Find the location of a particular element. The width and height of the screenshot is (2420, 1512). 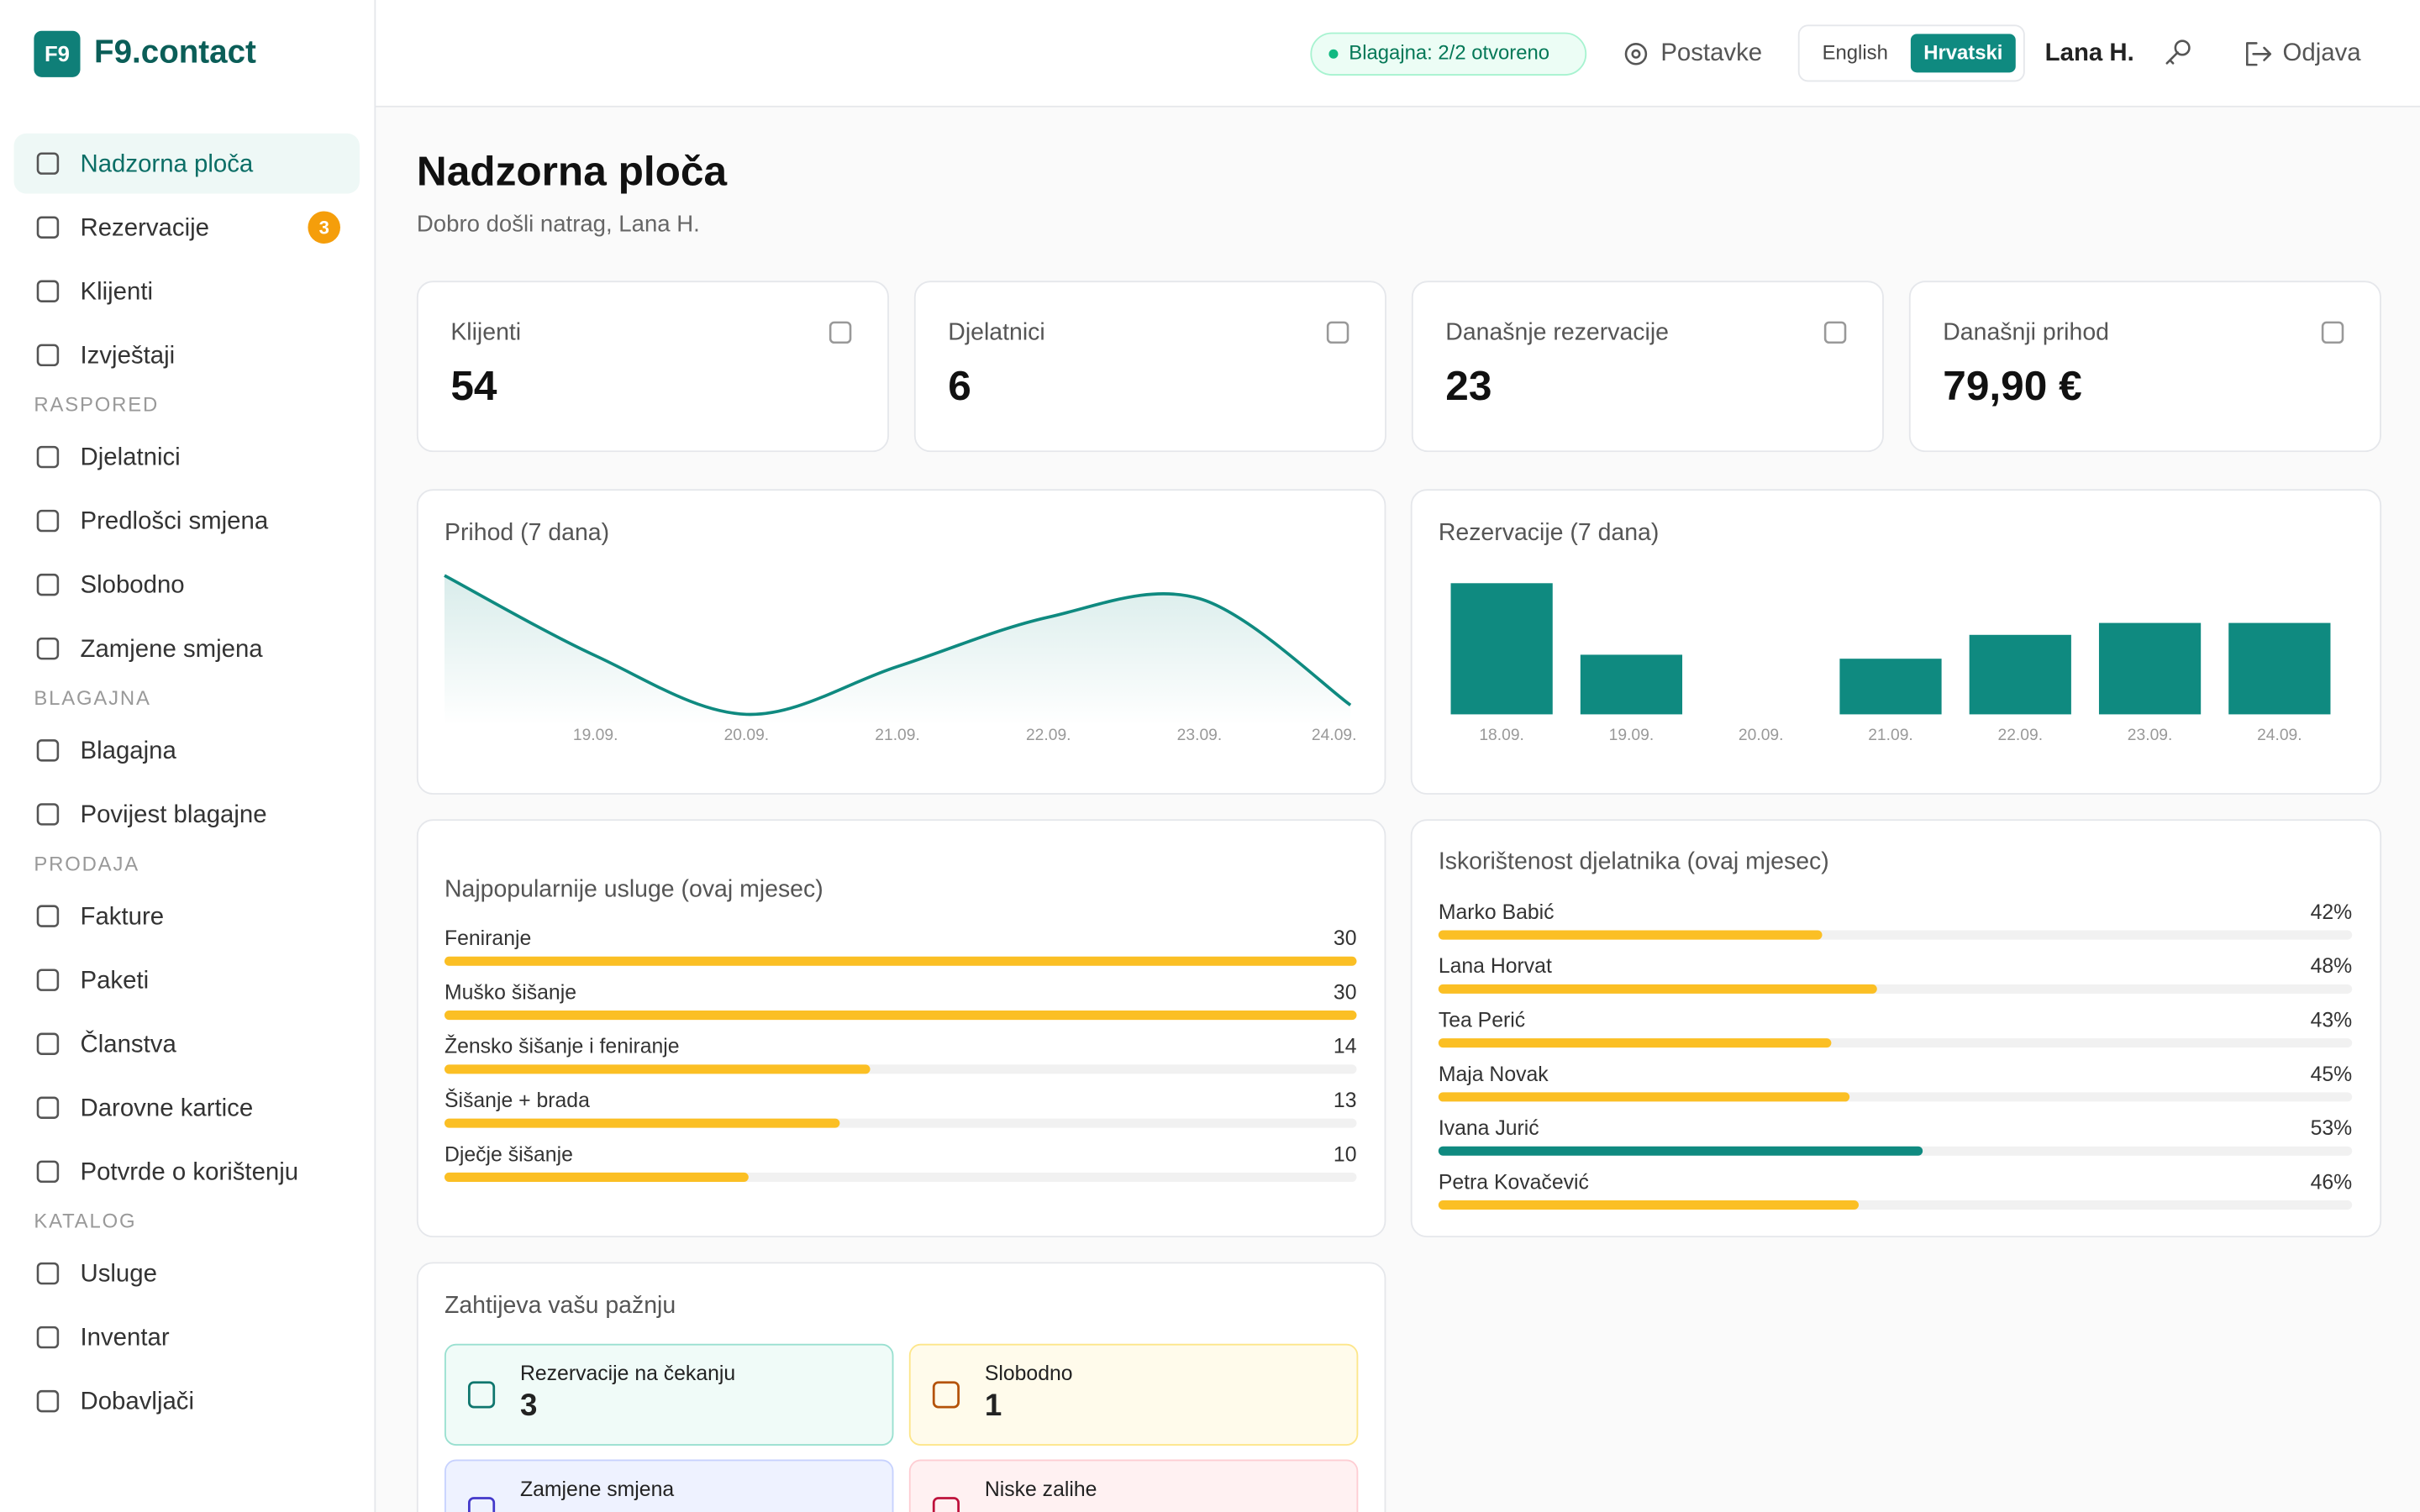

nav-item: Paketi is located at coordinates (116, 980).